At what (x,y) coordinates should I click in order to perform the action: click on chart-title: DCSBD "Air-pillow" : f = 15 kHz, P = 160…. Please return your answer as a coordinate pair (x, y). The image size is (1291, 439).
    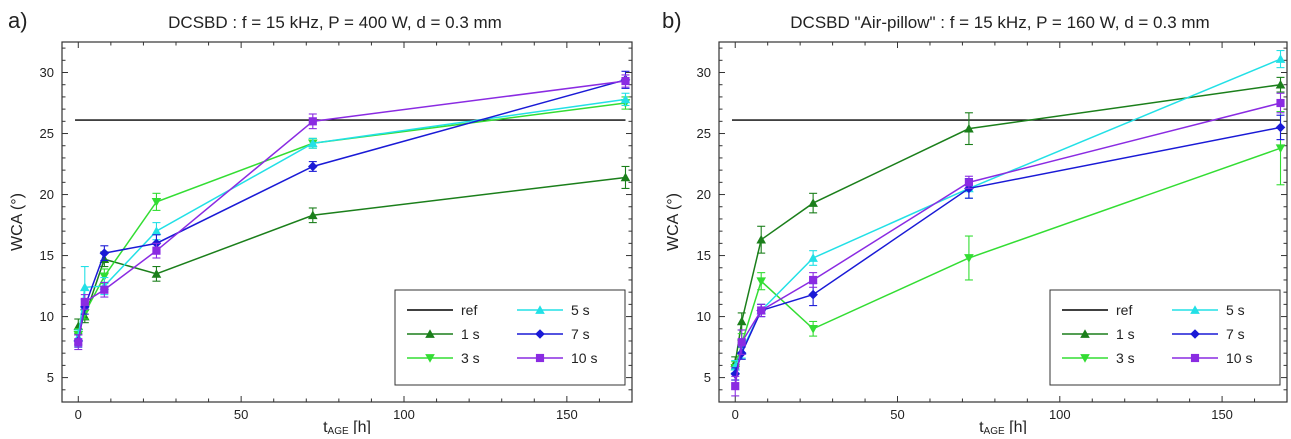
    Looking at the image, I should click on (999, 22).